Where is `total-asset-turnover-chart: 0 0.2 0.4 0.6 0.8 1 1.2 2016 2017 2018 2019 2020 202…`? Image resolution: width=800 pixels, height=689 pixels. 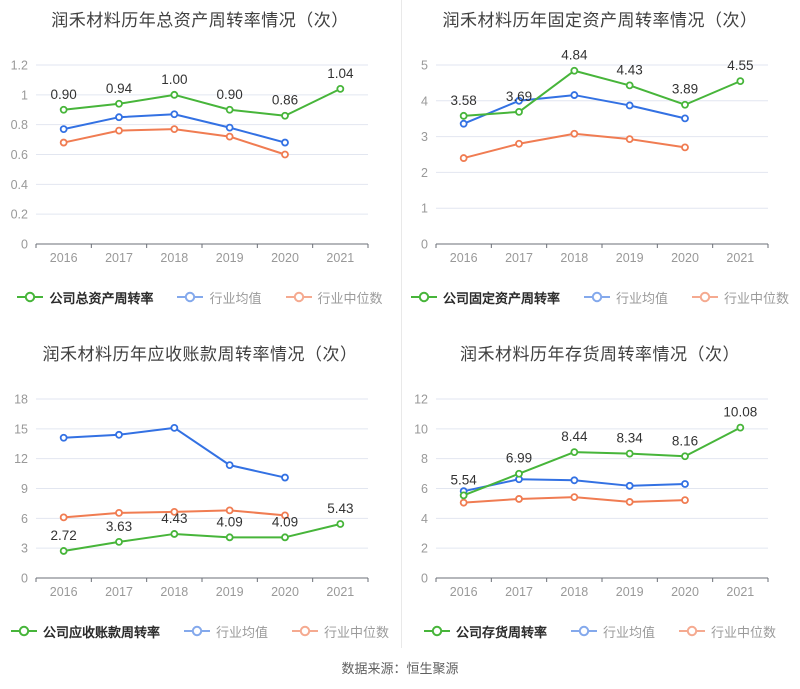
total-asset-turnover-chart: 0 0.2 0.4 0.6 0.8 1 1.2 2016 2017 2018 2019 2020 202… is located at coordinates (190, 162).